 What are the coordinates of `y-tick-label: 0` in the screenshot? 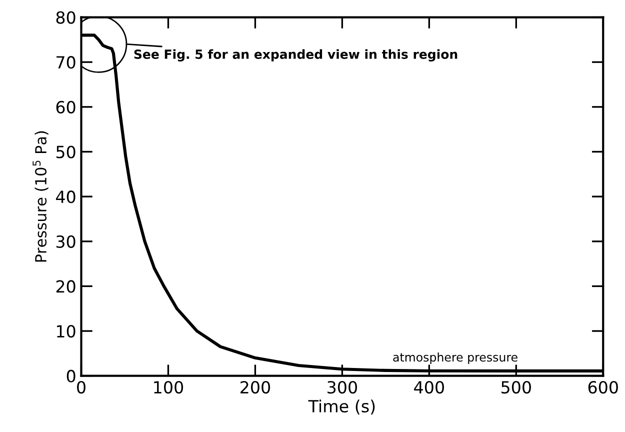 It's located at (71, 376).